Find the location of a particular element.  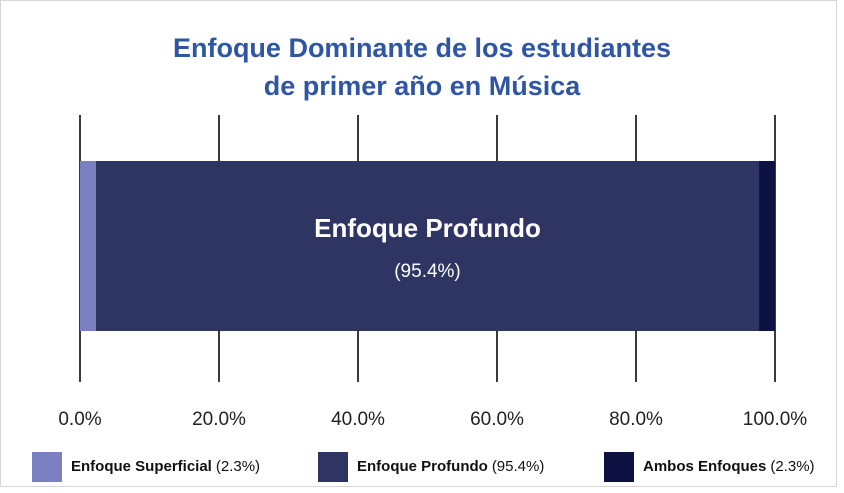

legend-label: Enfoque Profundo (95.4%) is located at coordinates (450, 466).